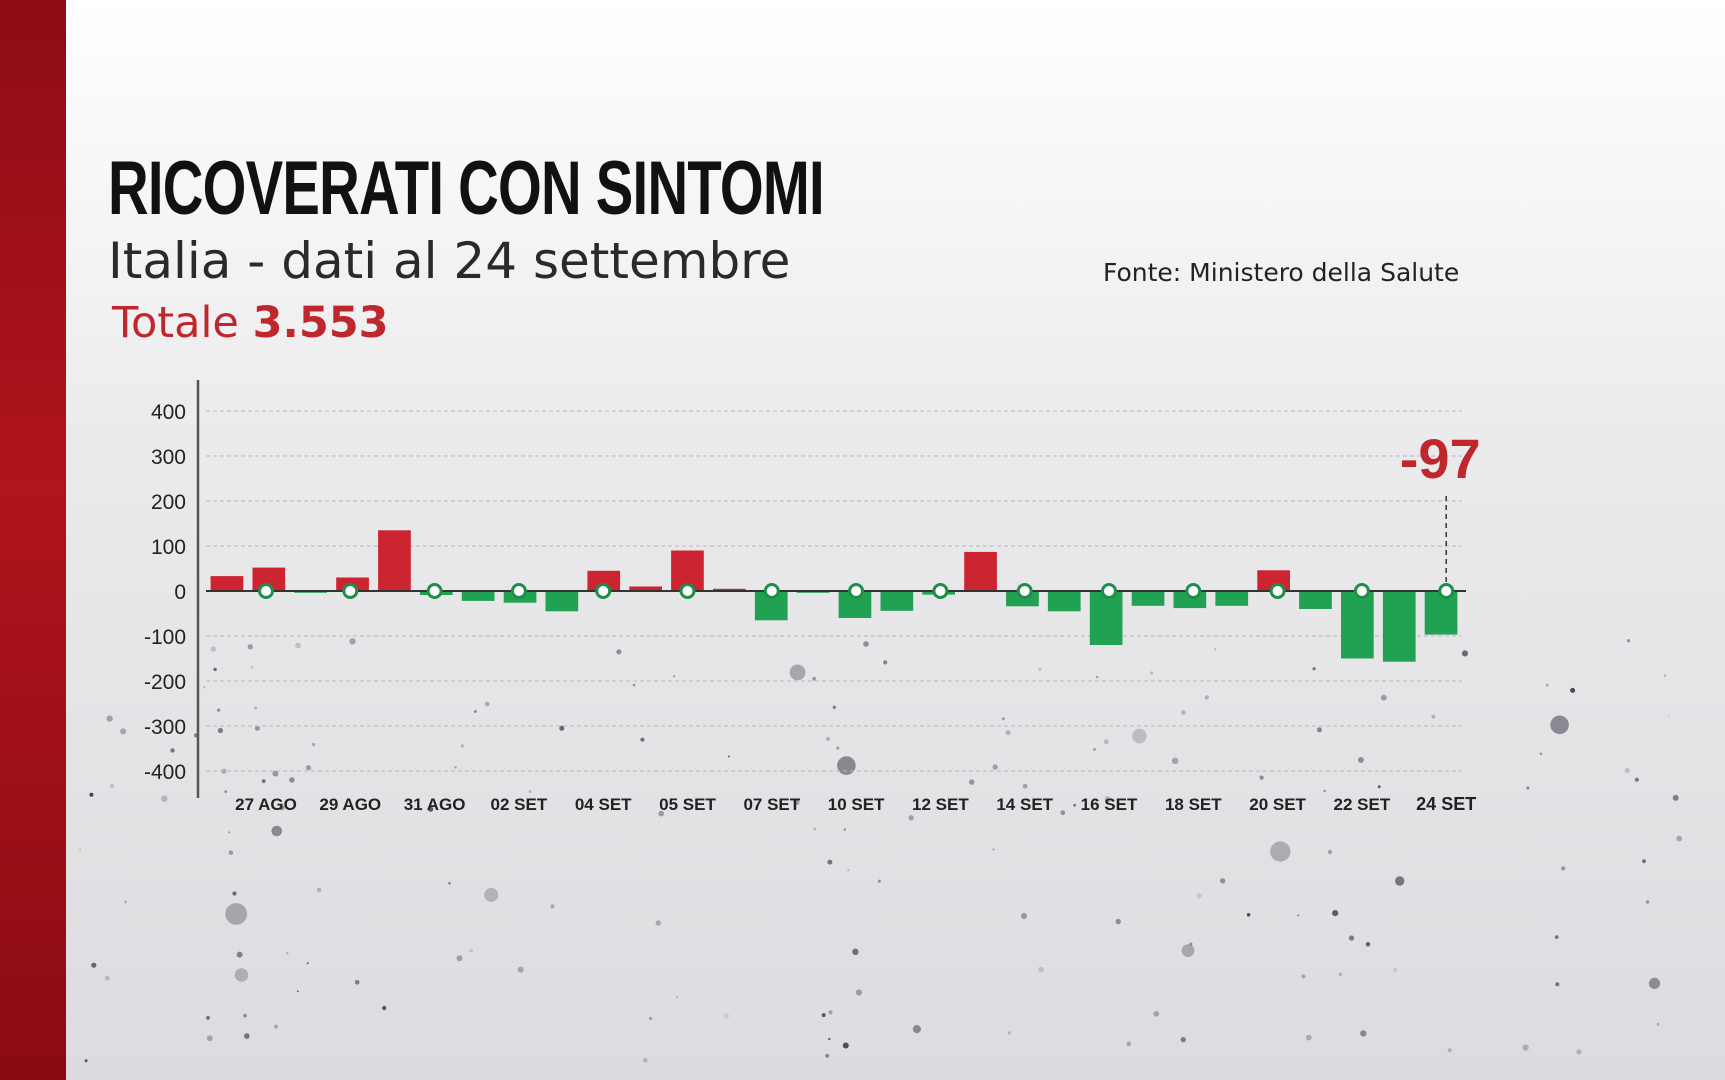 The height and width of the screenshot is (1080, 1725). Describe the element at coordinates (940, 804) in the screenshot. I see `x-tick-label: 12 SET` at that location.